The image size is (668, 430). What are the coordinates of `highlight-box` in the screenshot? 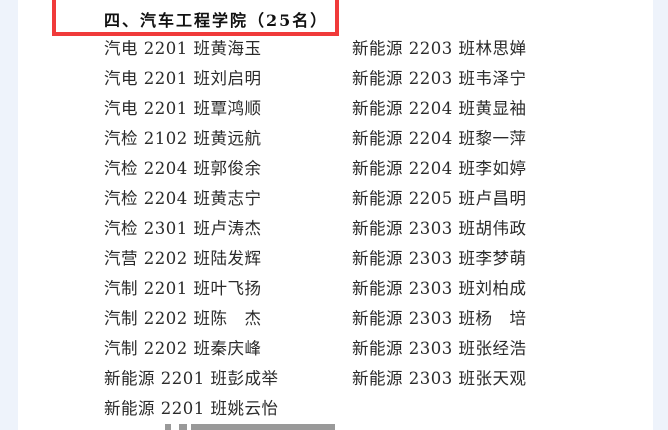 It's located at (195, 18).